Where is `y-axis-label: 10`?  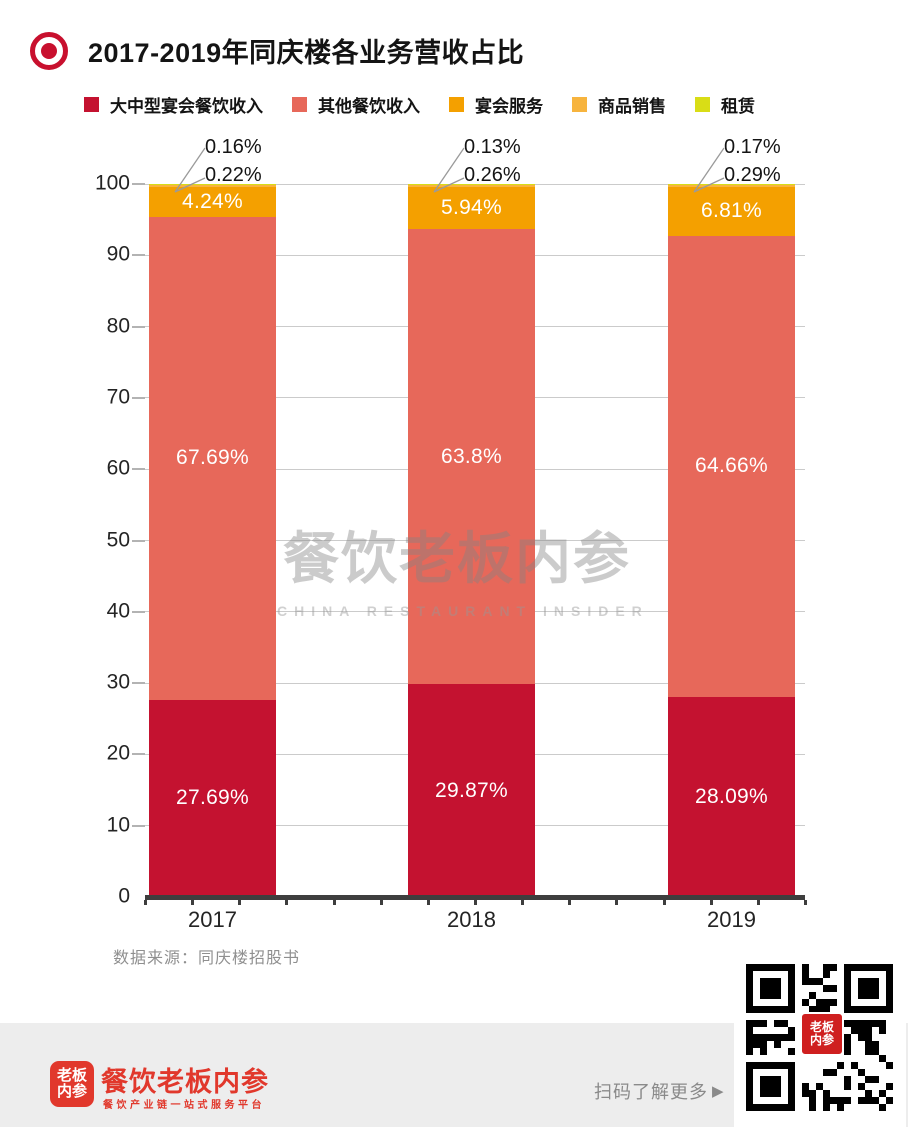 y-axis-label: 10 is located at coordinates (118, 825).